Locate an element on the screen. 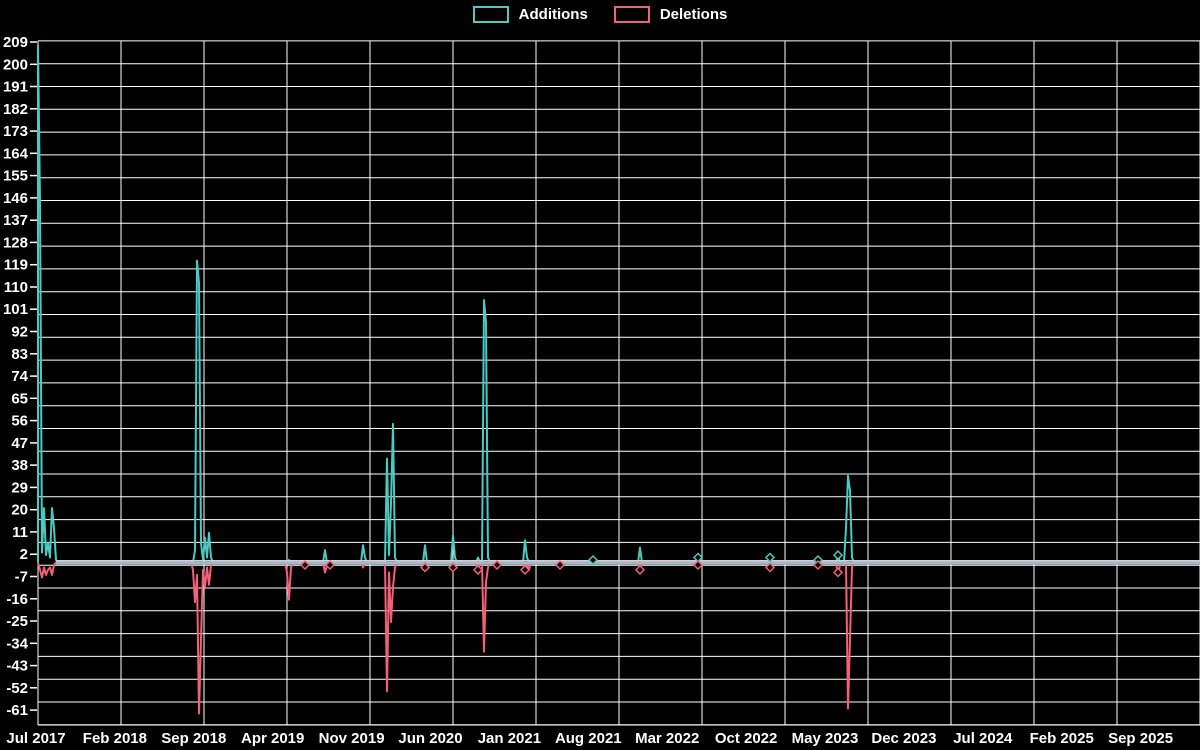 The image size is (1200, 750). y-tick-label: 20 is located at coordinates (19, 510).